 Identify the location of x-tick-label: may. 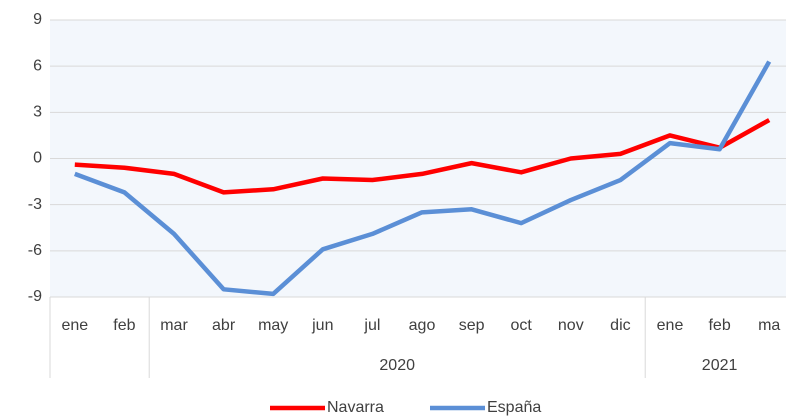
(273, 325).